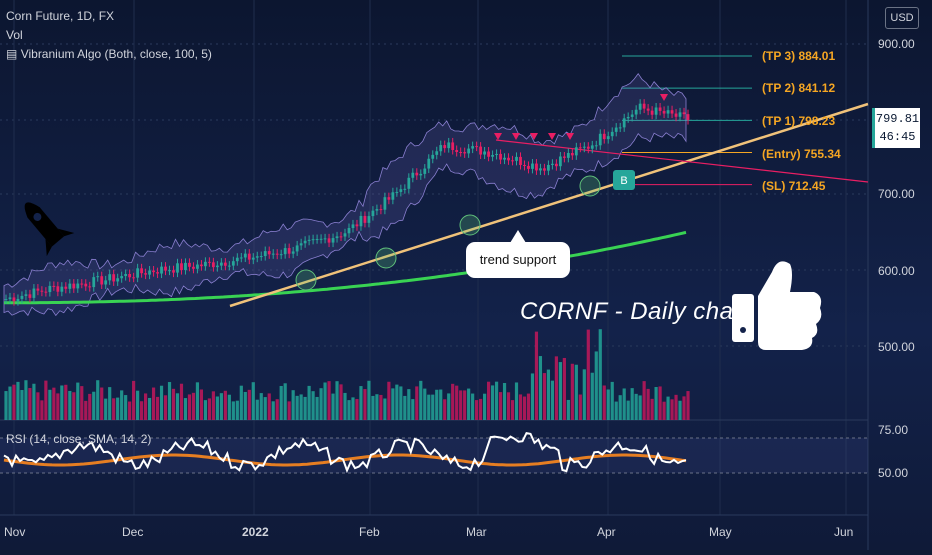  What do you see at coordinates (902, 18) in the screenshot?
I see `currency-badge: USD` at bounding box center [902, 18].